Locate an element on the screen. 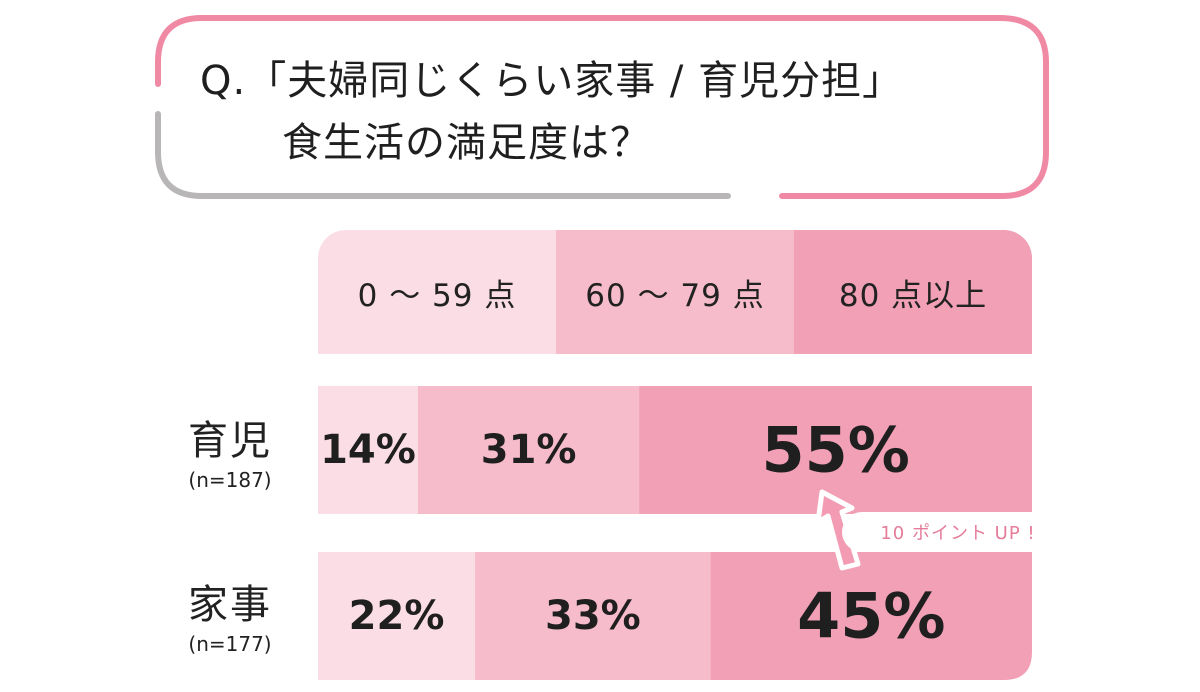 The width and height of the screenshot is (1200, 692). data-label: 55% is located at coordinates (835, 450).